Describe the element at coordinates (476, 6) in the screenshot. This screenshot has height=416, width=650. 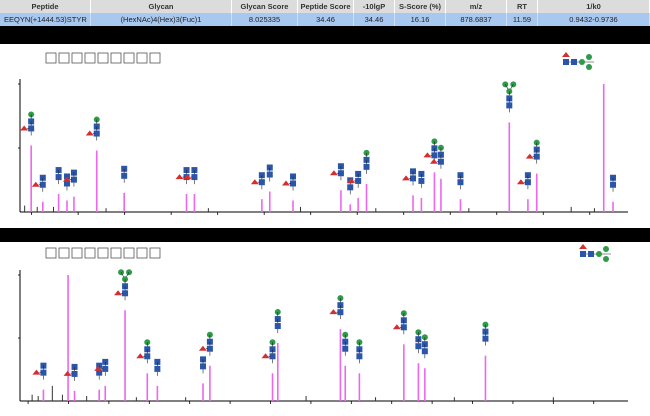
I see `col-mz: m/z` at that location.